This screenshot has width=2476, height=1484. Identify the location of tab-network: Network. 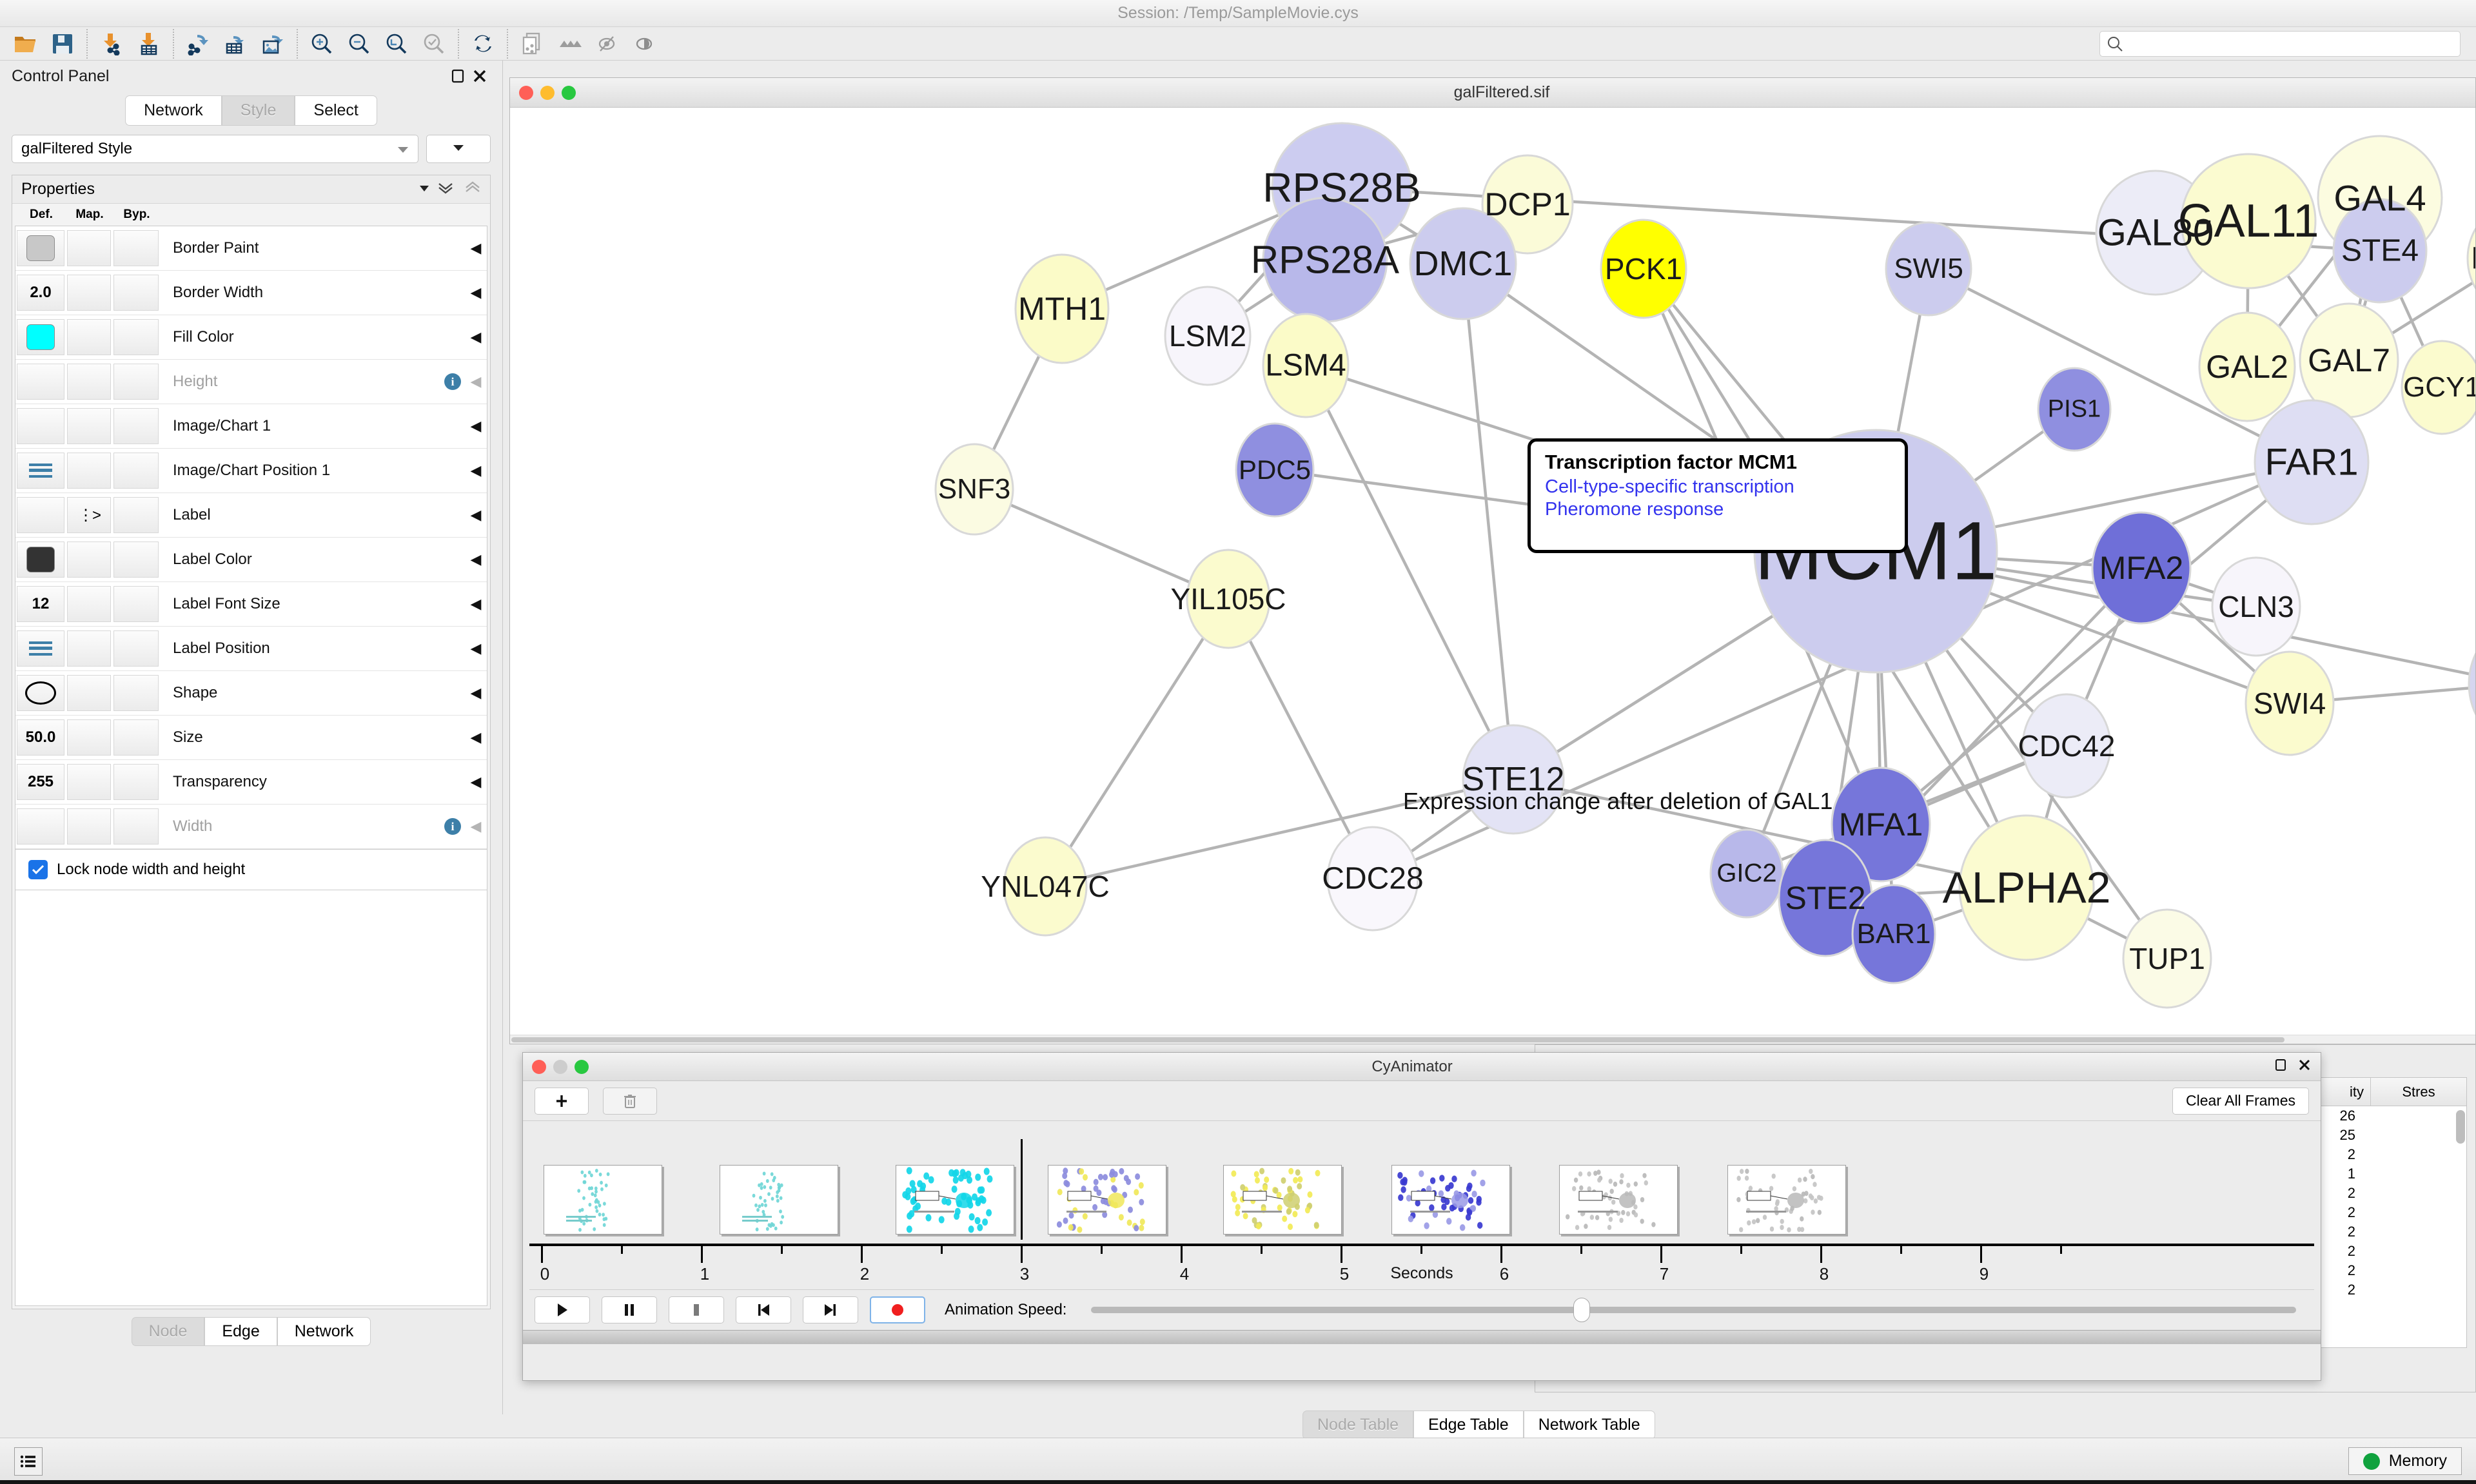
(173, 110).